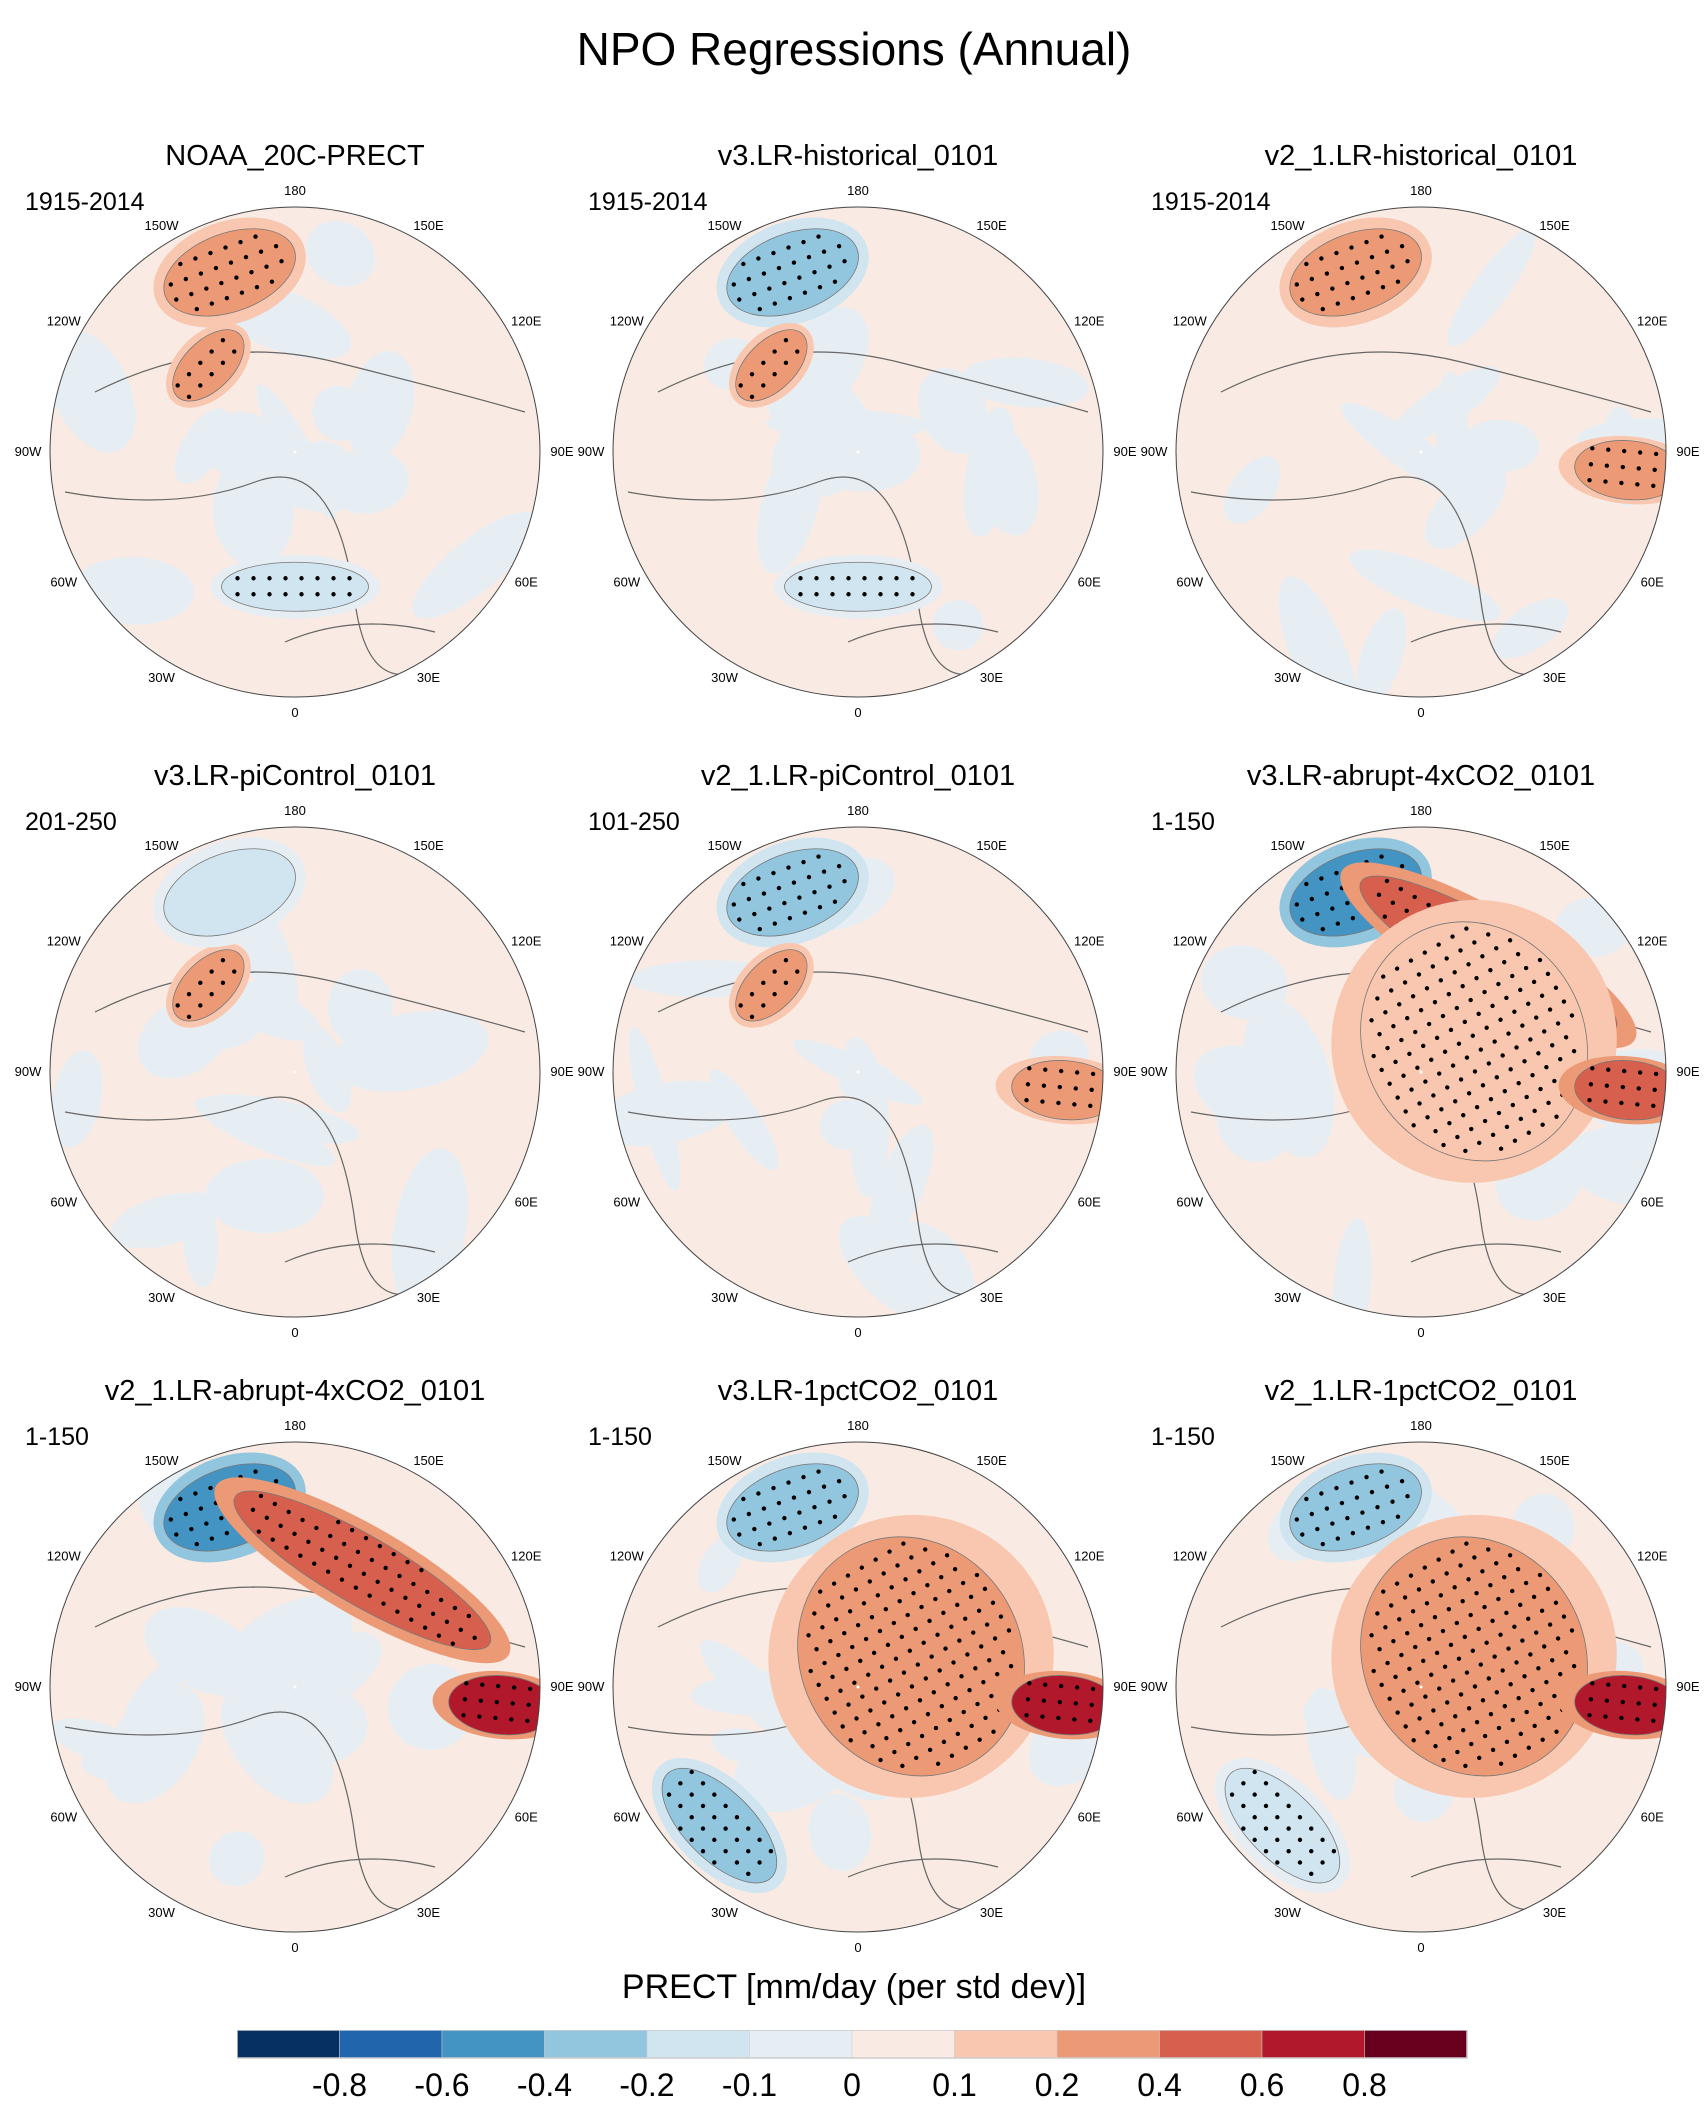 Image resolution: width=1708 pixels, height=2122 pixels. I want to click on anomaly-region, so click(208, 985).